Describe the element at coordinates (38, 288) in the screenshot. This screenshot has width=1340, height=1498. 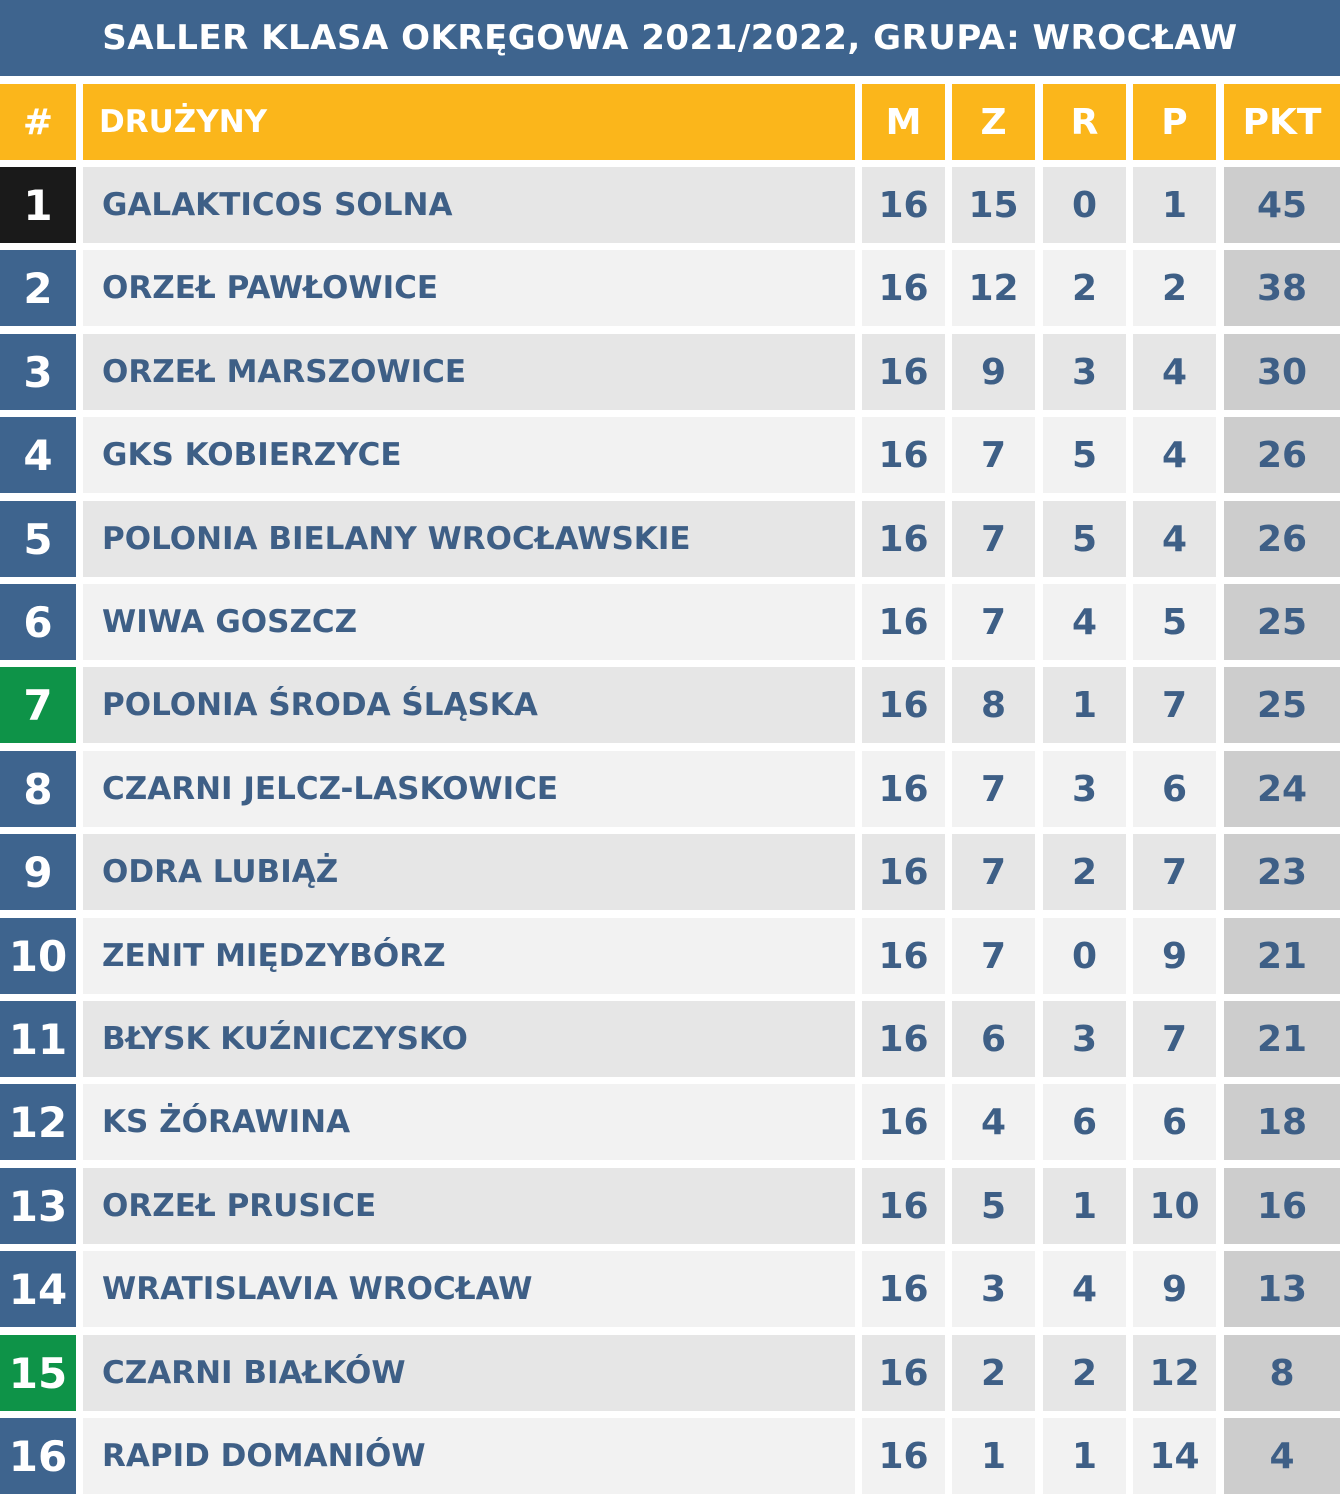
I see `rank-cell: 2` at that location.